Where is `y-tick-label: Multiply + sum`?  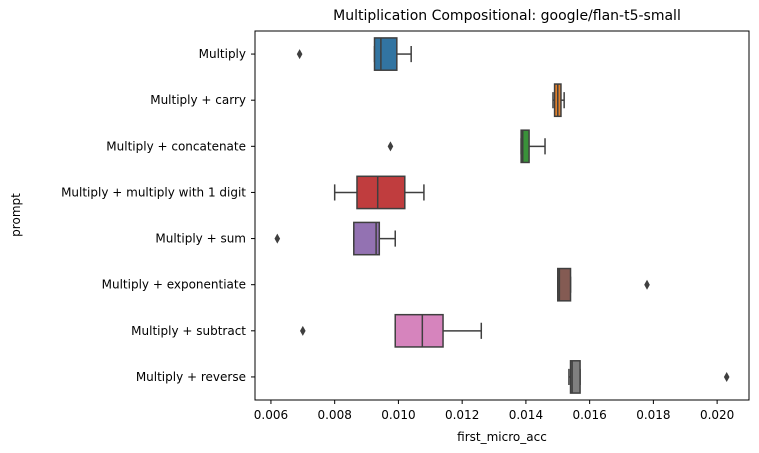
y-tick-label: Multiply + sum is located at coordinates (200, 239).